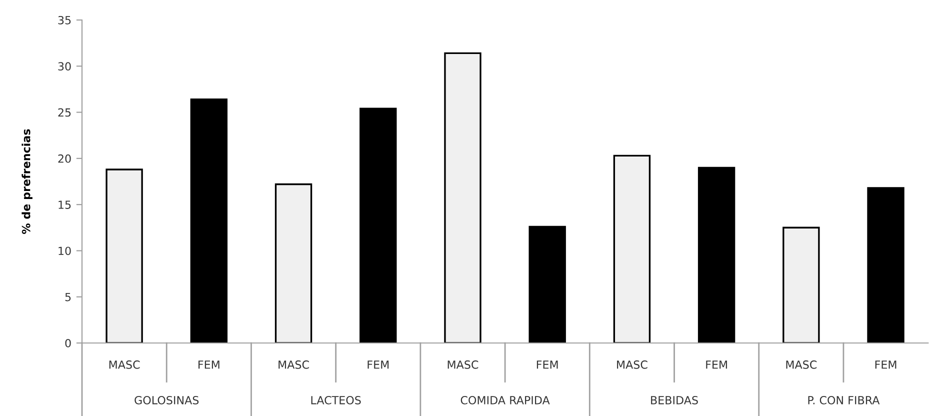 This screenshot has width=929, height=416. What do you see at coordinates (336, 400) in the screenshot?
I see `x-tick-label: LACTEOS` at bounding box center [336, 400].